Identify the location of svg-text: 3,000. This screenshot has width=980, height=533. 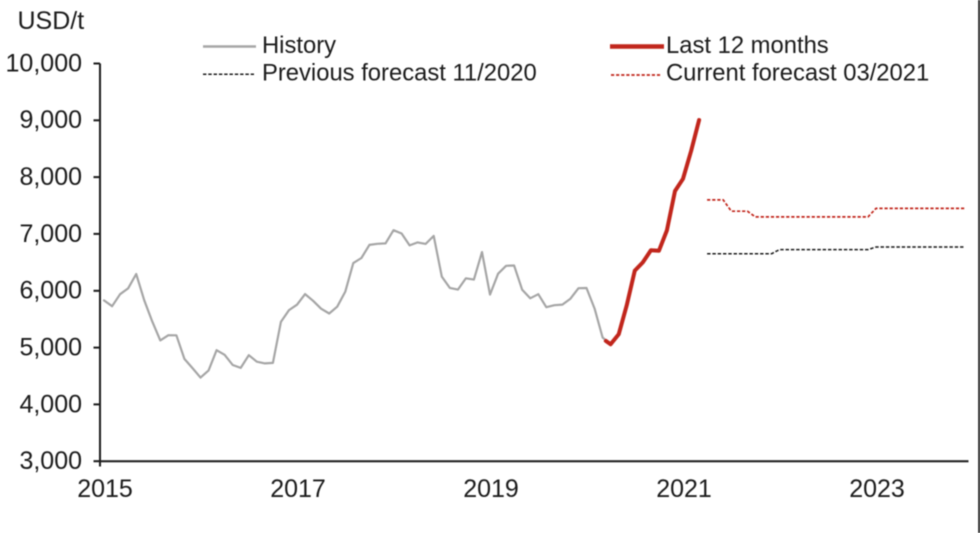
(50, 461).